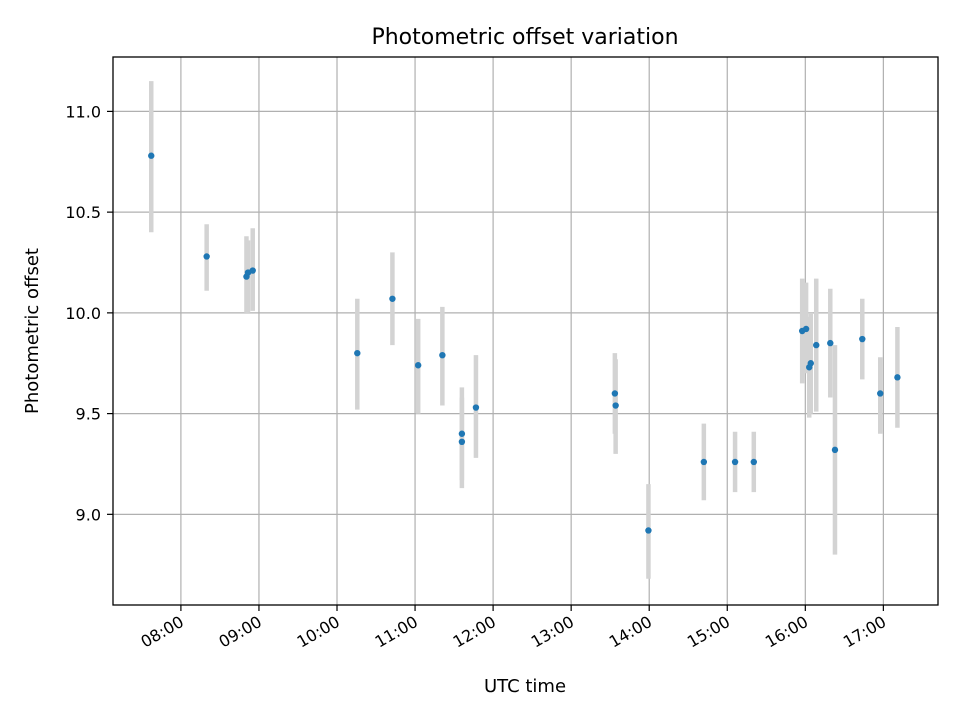 This screenshot has height=720, width=960. I want to click on x-tick-label: 14:00, so click(630, 632).